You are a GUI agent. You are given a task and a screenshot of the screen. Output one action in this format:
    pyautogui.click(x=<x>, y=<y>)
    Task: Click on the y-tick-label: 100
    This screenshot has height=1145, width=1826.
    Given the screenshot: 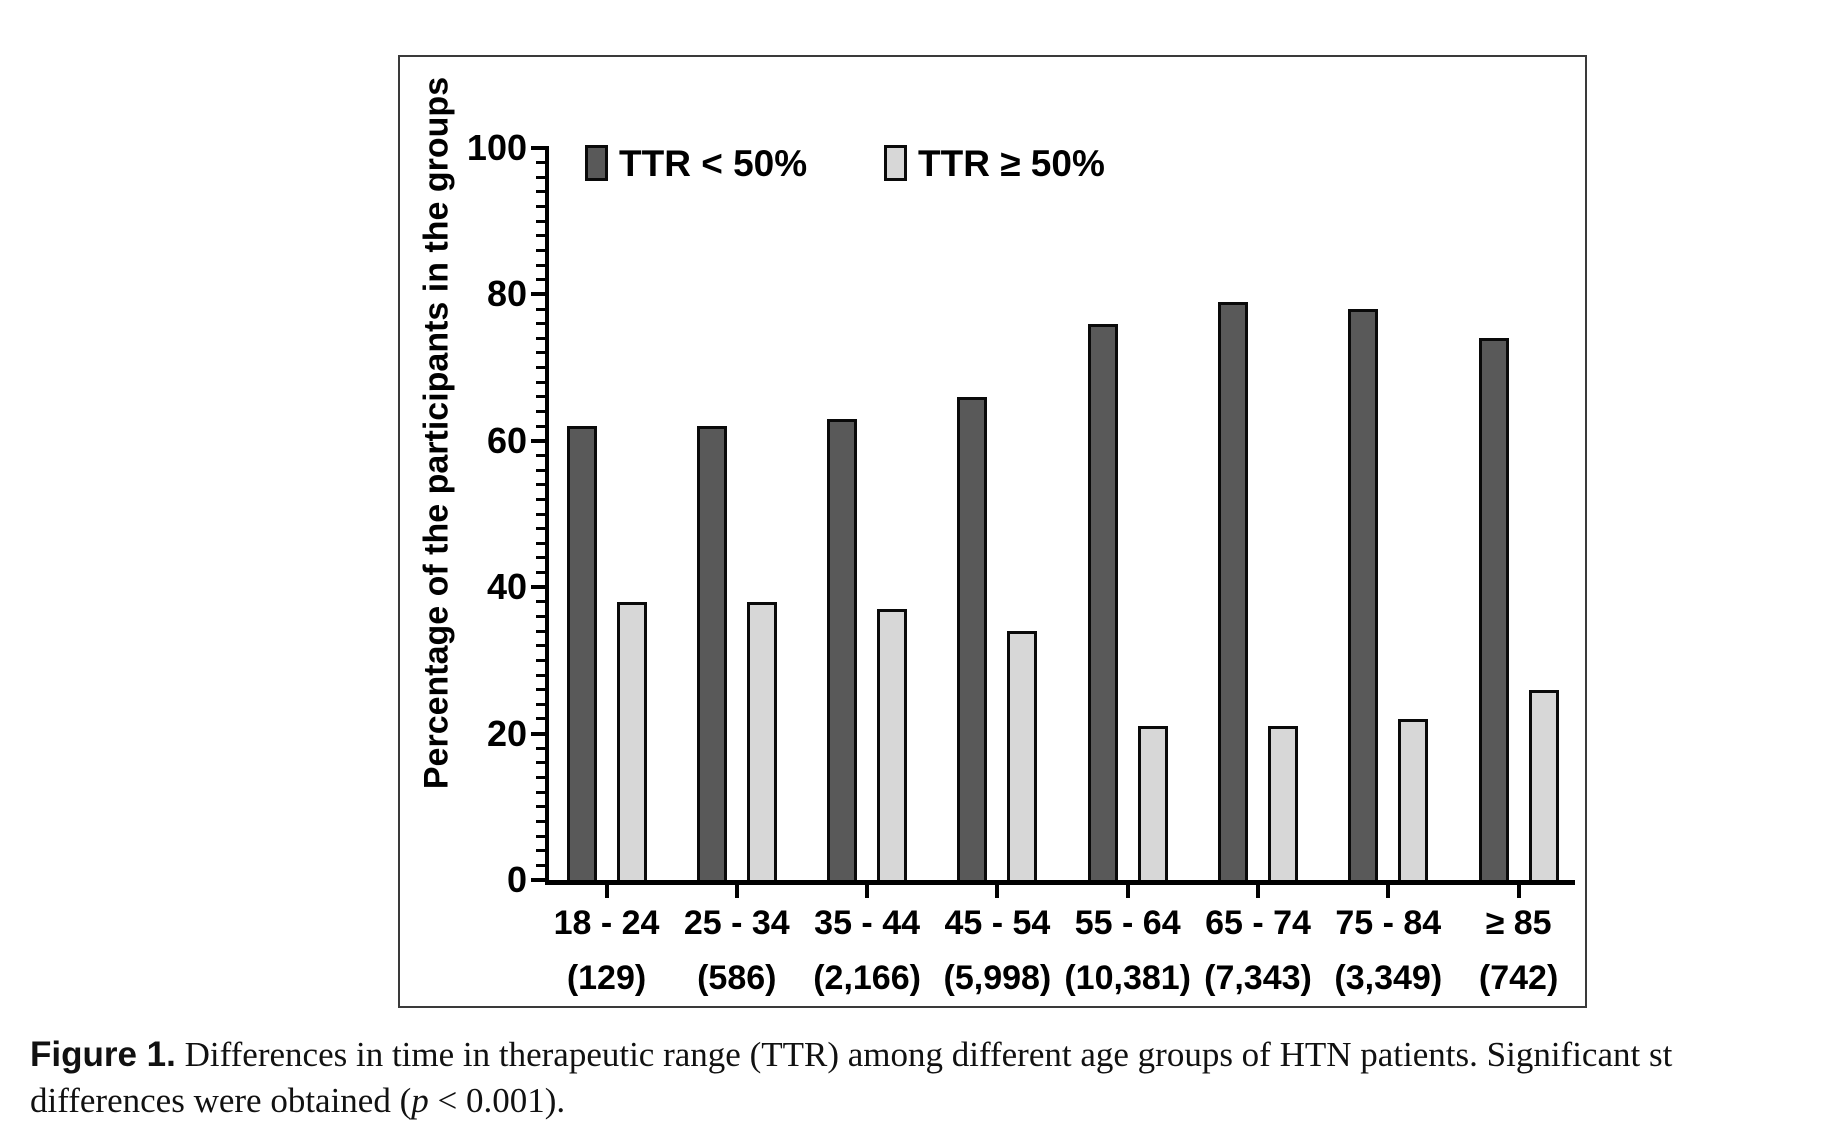 What is the action you would take?
    pyautogui.click(x=496, y=147)
    